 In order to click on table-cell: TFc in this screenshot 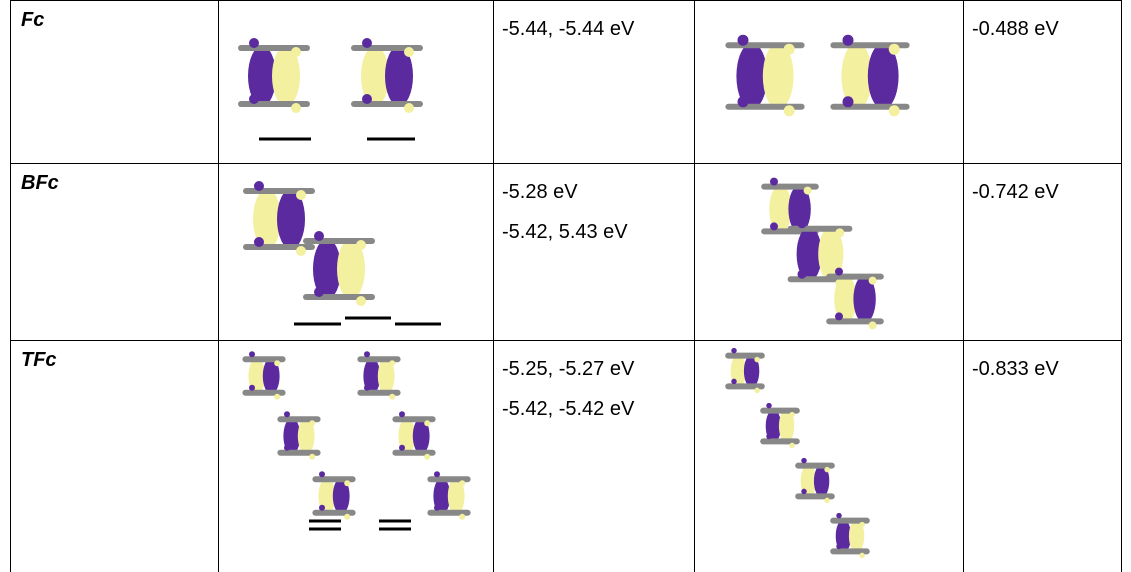, I will do `click(114, 456)`.